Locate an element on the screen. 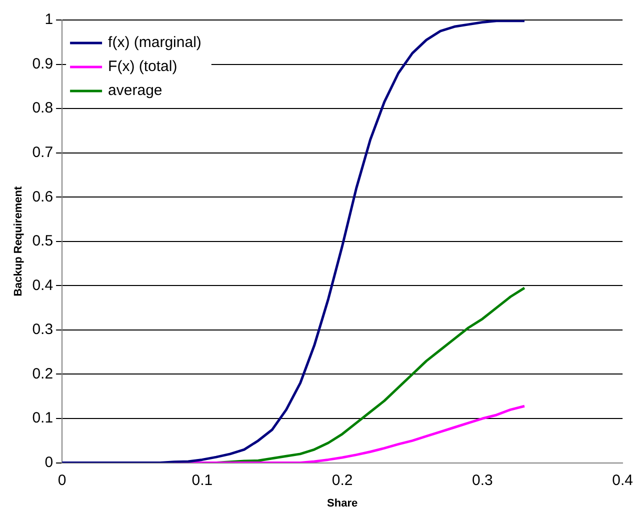  legend-label: f(x) (marginal) is located at coordinates (155, 43).